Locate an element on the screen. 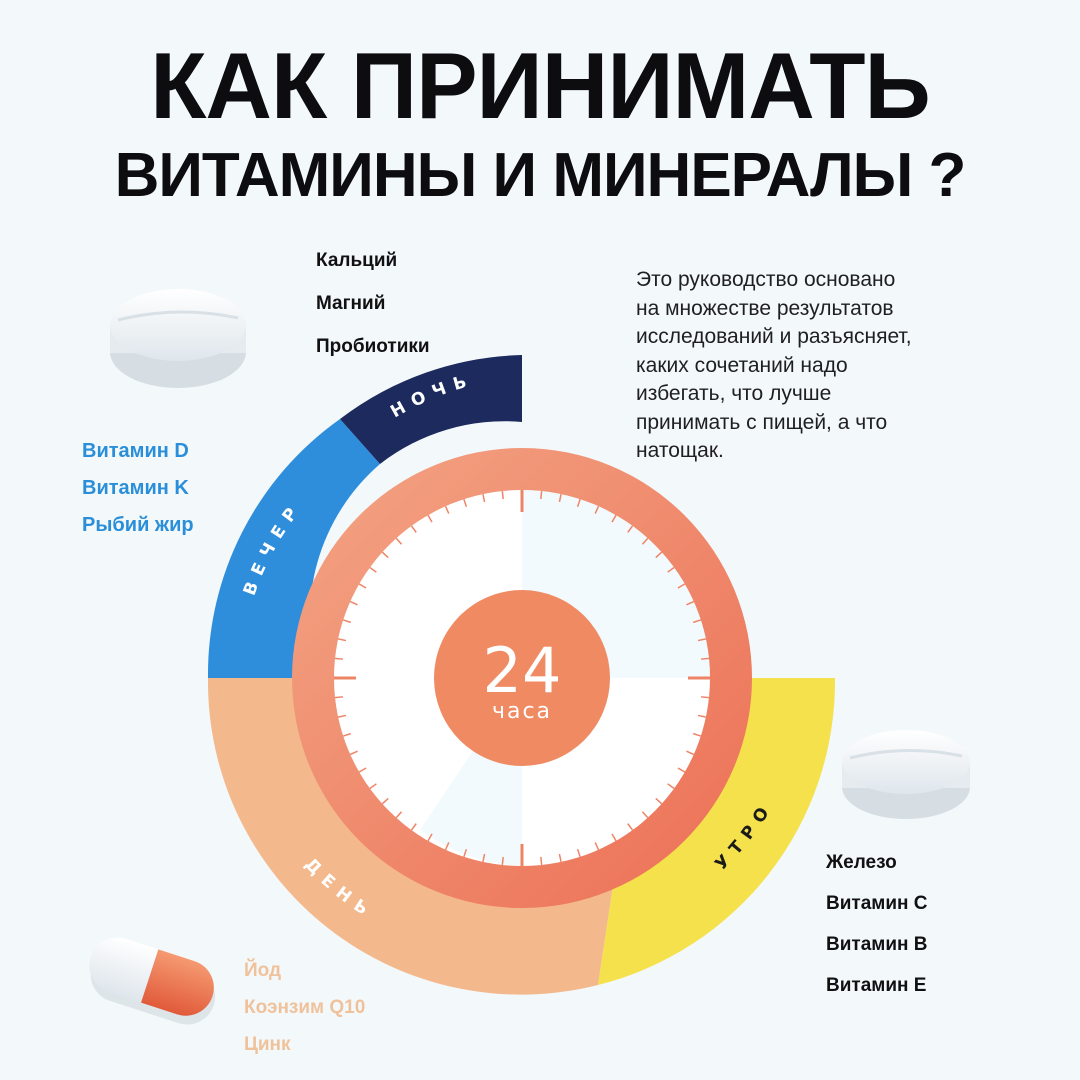 The image size is (1080, 1080). morning-item: Железо is located at coordinates (861, 862).